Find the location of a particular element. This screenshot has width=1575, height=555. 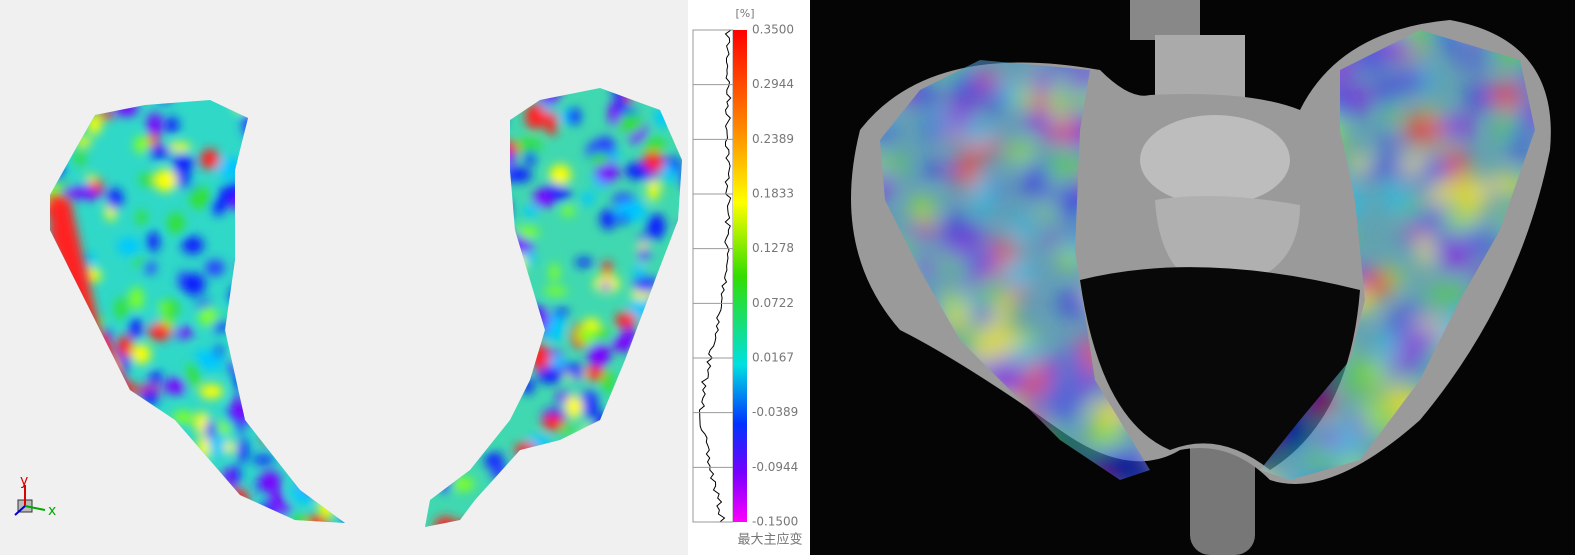

axes-triad: y x is located at coordinates (35, 496).